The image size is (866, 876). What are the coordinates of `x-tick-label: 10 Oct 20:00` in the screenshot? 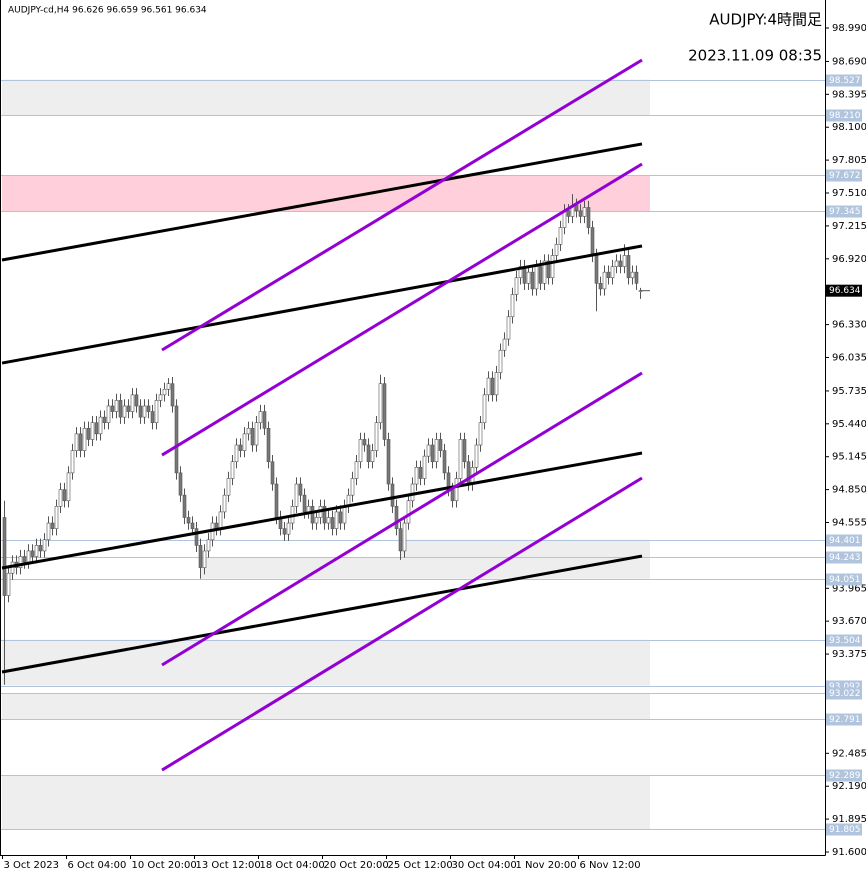 It's located at (164, 865).